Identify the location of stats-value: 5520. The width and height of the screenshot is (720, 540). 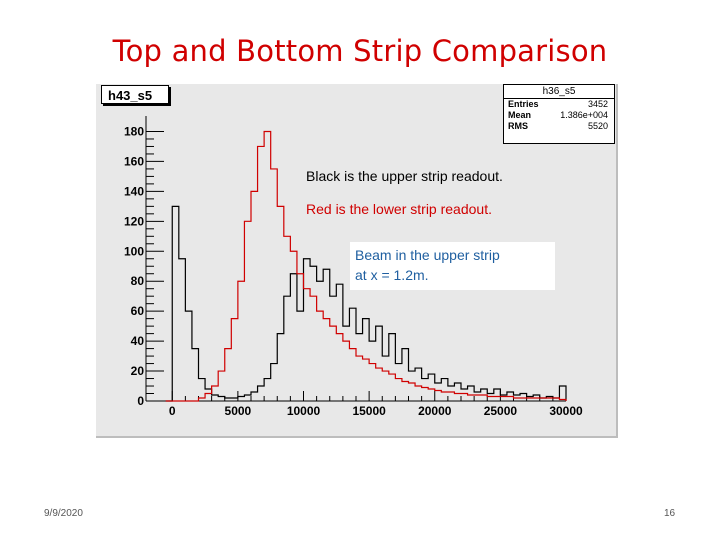
(597, 126).